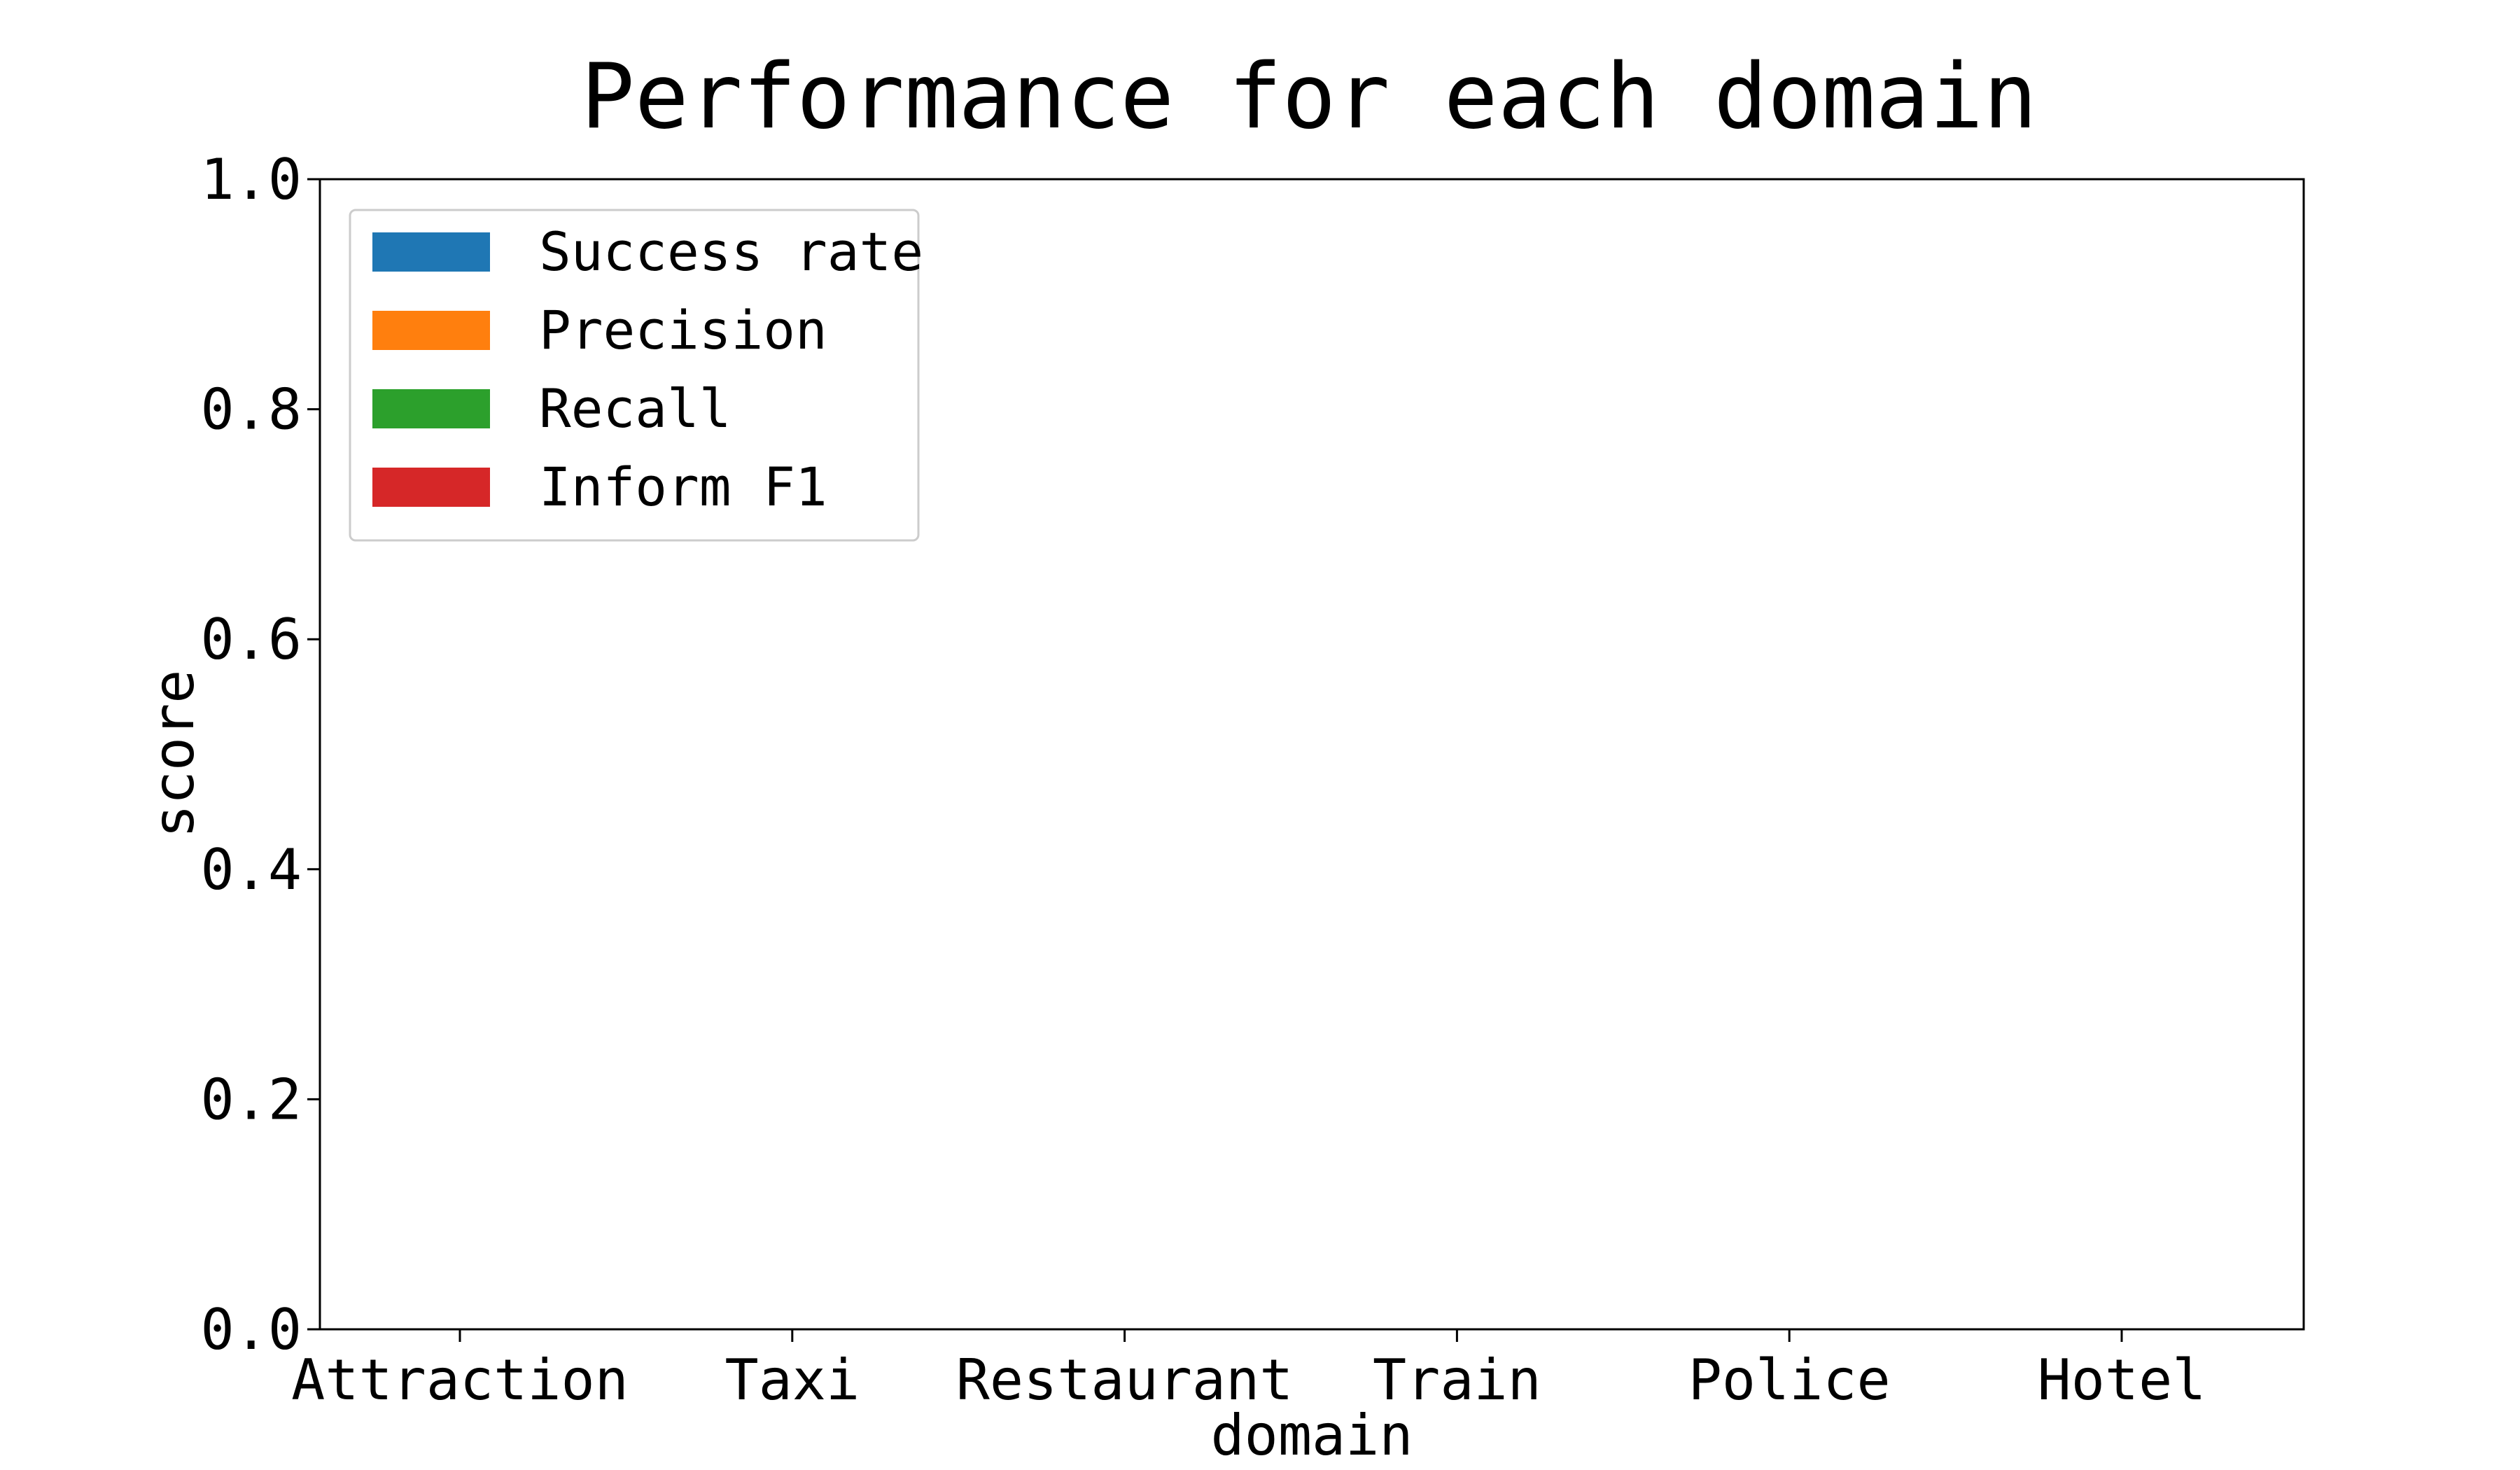 The image size is (2520, 1470). I want to click on legend: Success rate Precision Recall Inform F1, so click(636, 375).